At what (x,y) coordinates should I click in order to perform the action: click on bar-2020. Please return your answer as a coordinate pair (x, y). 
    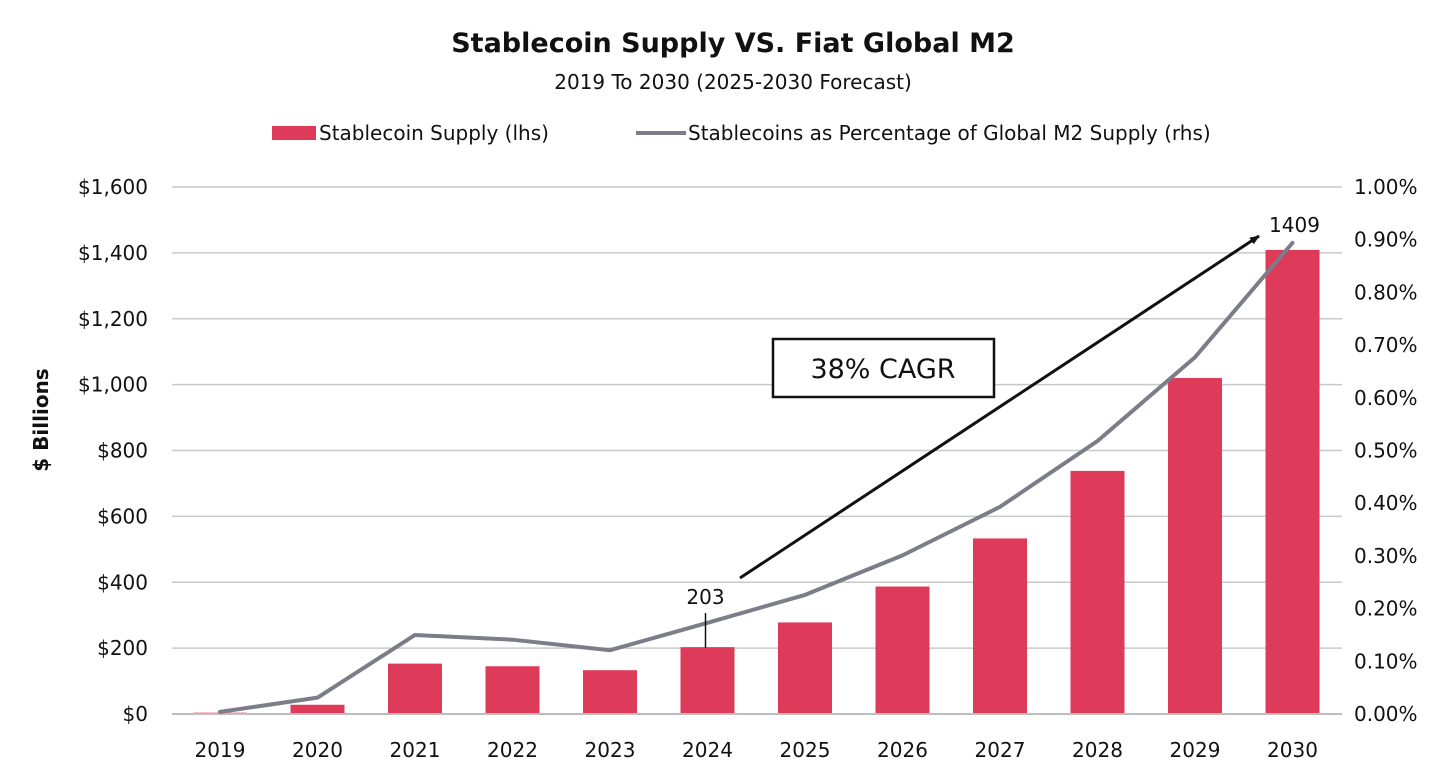
    Looking at the image, I should click on (317, 709).